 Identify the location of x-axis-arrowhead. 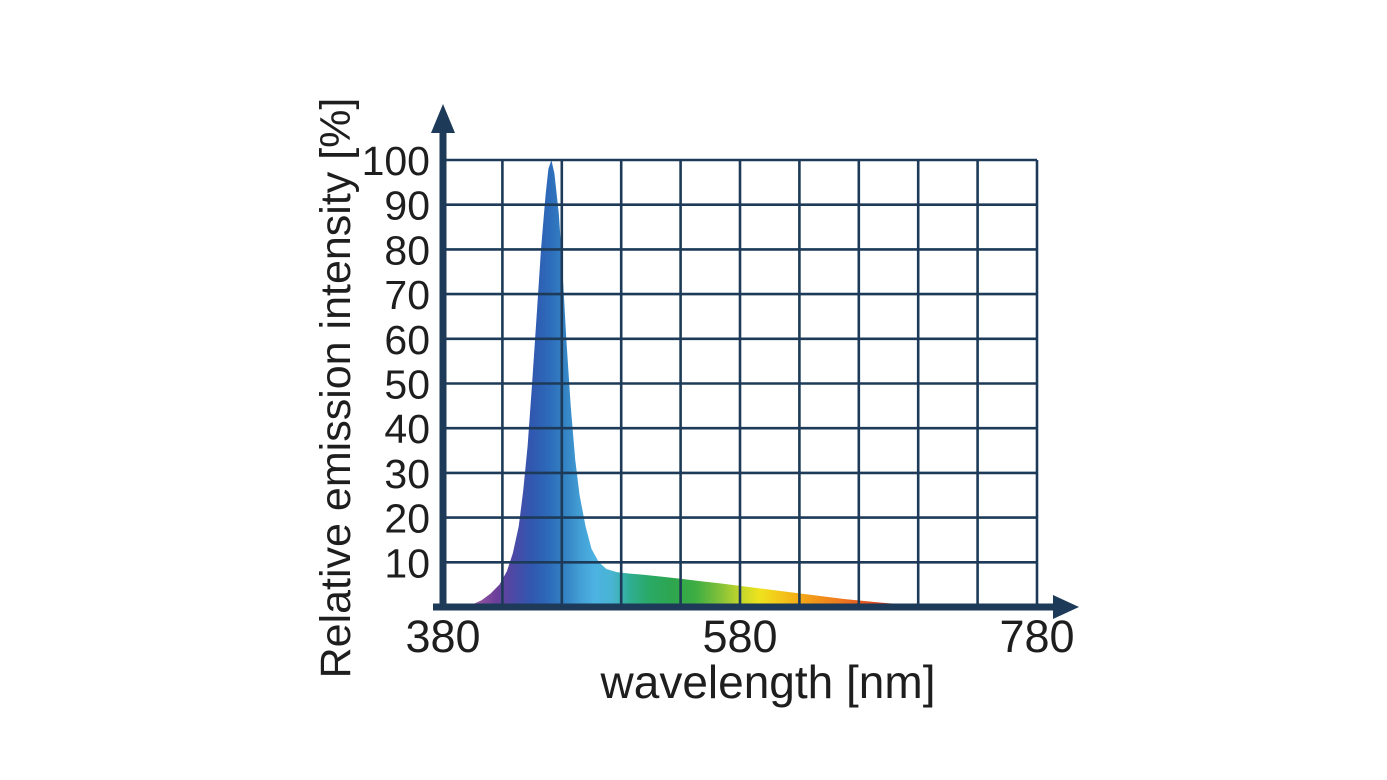
(1066, 607).